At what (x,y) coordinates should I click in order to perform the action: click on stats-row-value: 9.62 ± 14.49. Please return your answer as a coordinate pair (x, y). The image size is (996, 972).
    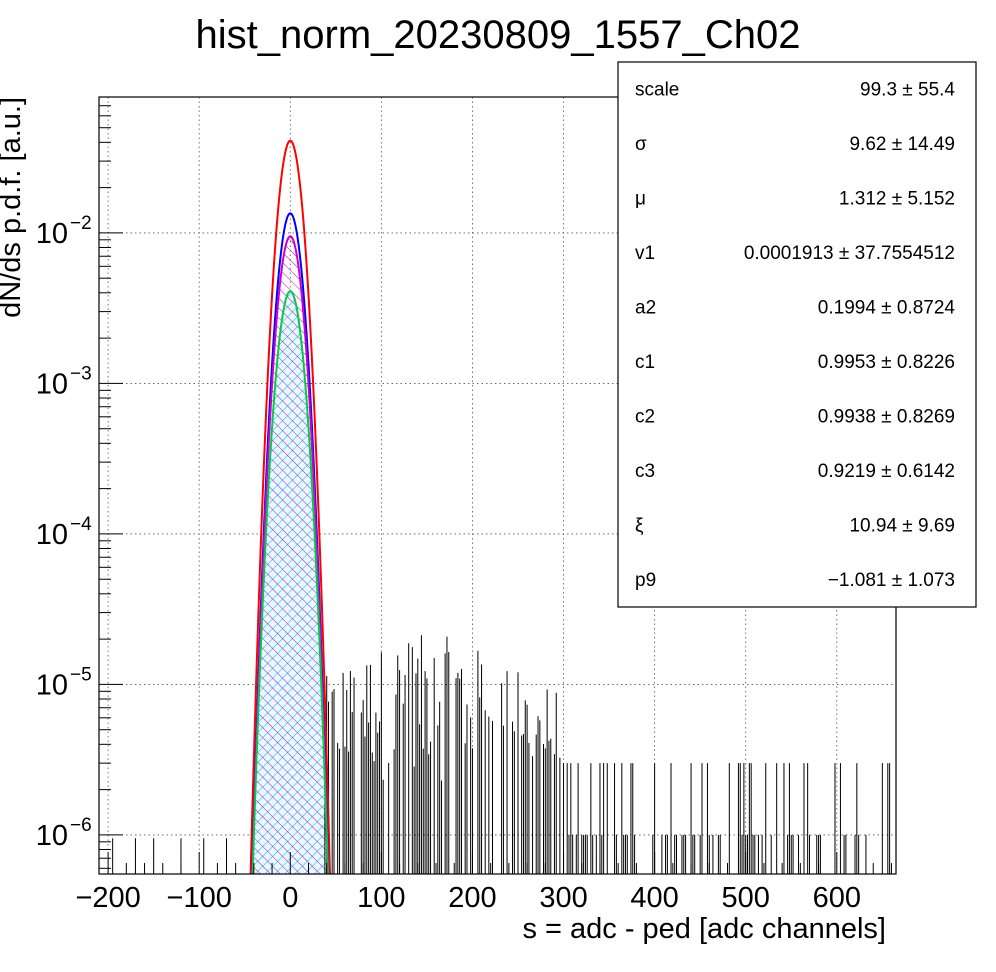
    Looking at the image, I should click on (902, 144).